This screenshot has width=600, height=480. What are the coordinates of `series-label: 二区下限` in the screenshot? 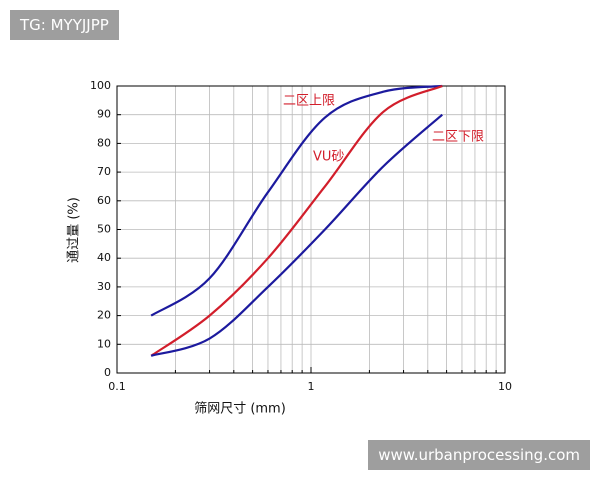 It's located at (458, 137).